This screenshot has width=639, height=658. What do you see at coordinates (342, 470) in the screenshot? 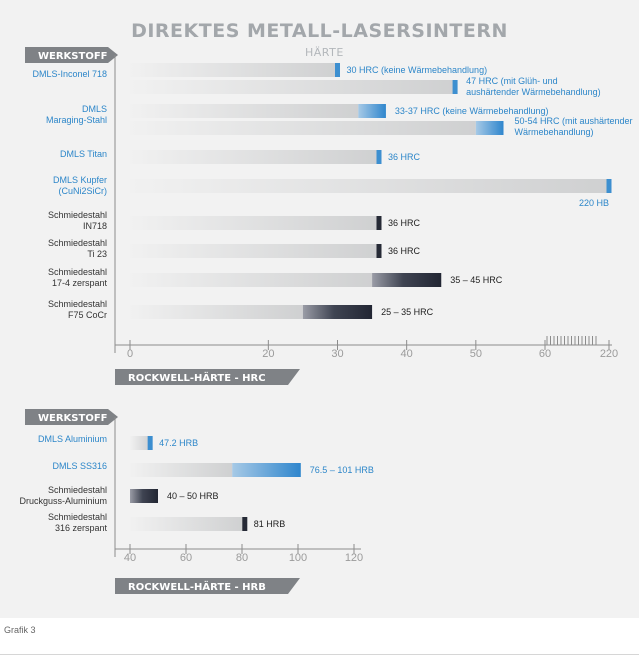
I see `data-label: 76.5 – 101 HRB` at bounding box center [342, 470].